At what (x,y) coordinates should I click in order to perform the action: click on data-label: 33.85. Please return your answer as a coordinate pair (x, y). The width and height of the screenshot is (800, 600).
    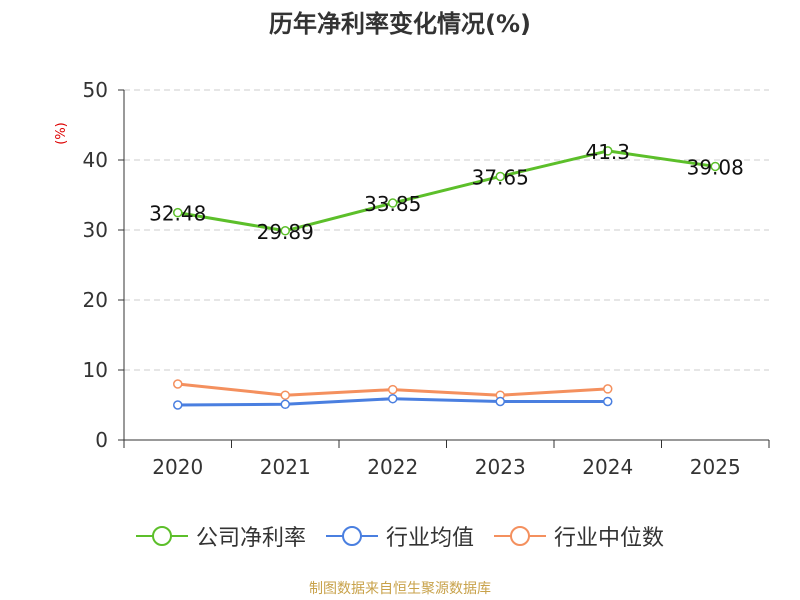
    Looking at the image, I should click on (392, 204).